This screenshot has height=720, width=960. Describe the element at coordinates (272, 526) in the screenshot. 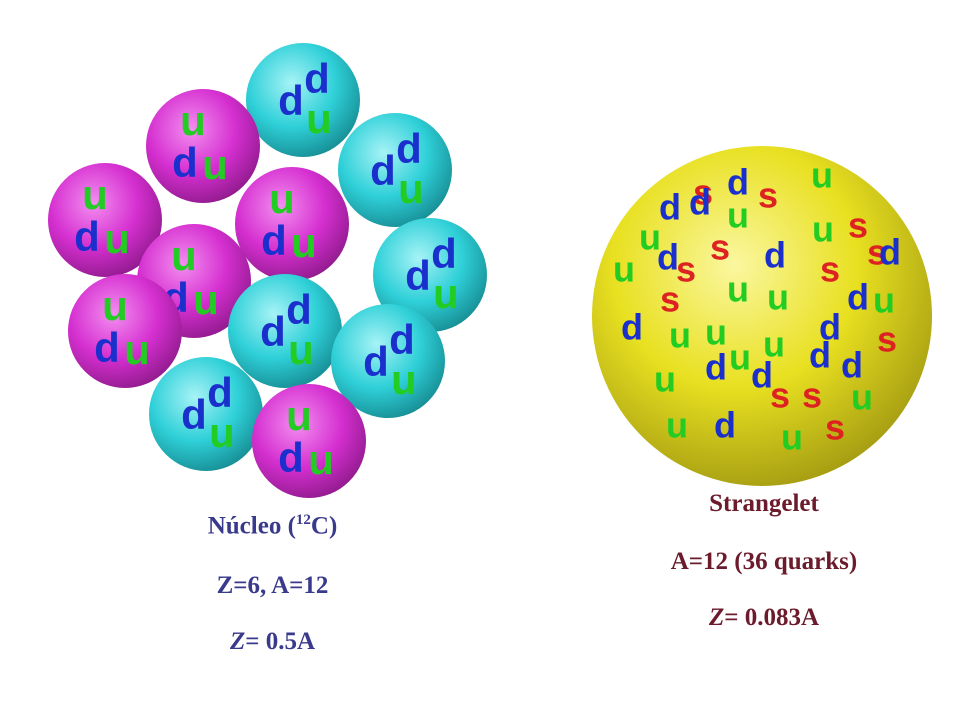

I see `nucleus-title: Núcleo (12C)` at that location.